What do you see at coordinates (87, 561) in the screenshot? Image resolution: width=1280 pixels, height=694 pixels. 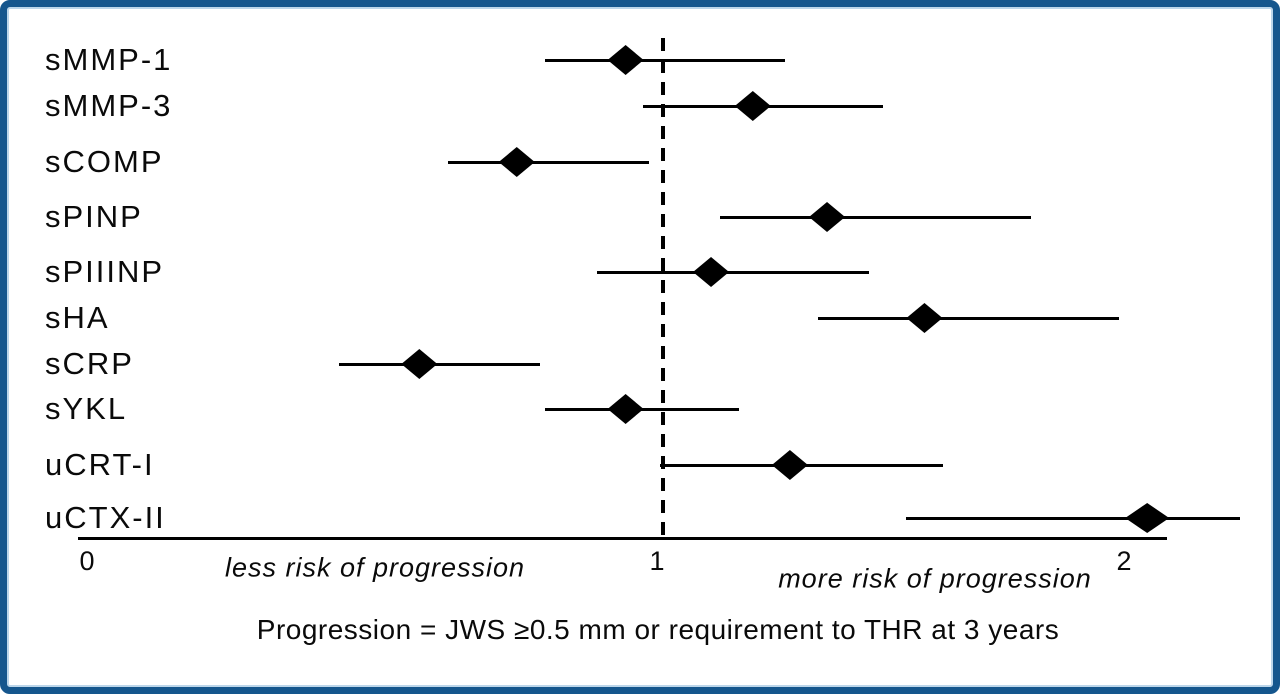 I see `x-tick-label: 0` at bounding box center [87, 561].